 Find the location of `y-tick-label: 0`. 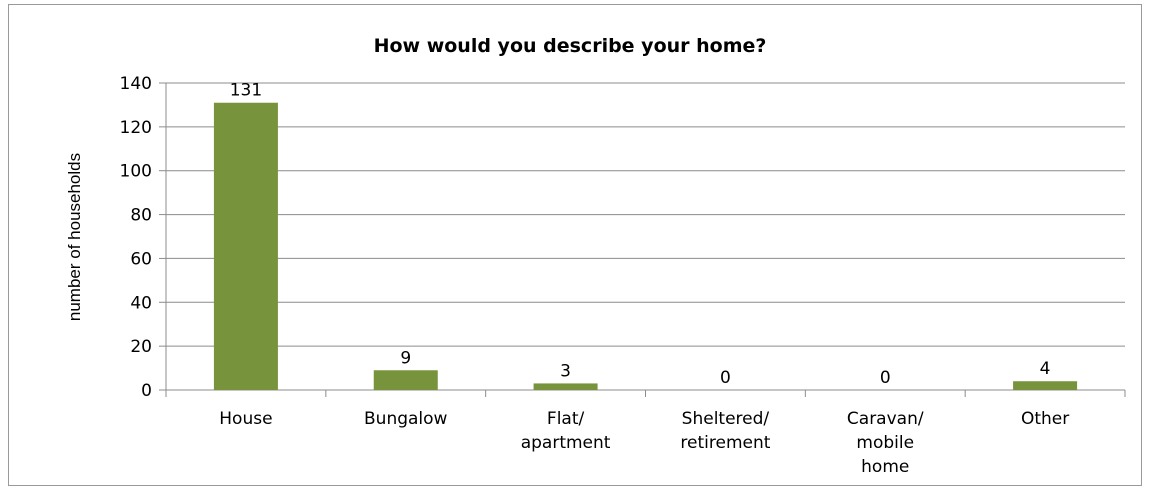

y-tick-label: 0 is located at coordinates (146, 391).